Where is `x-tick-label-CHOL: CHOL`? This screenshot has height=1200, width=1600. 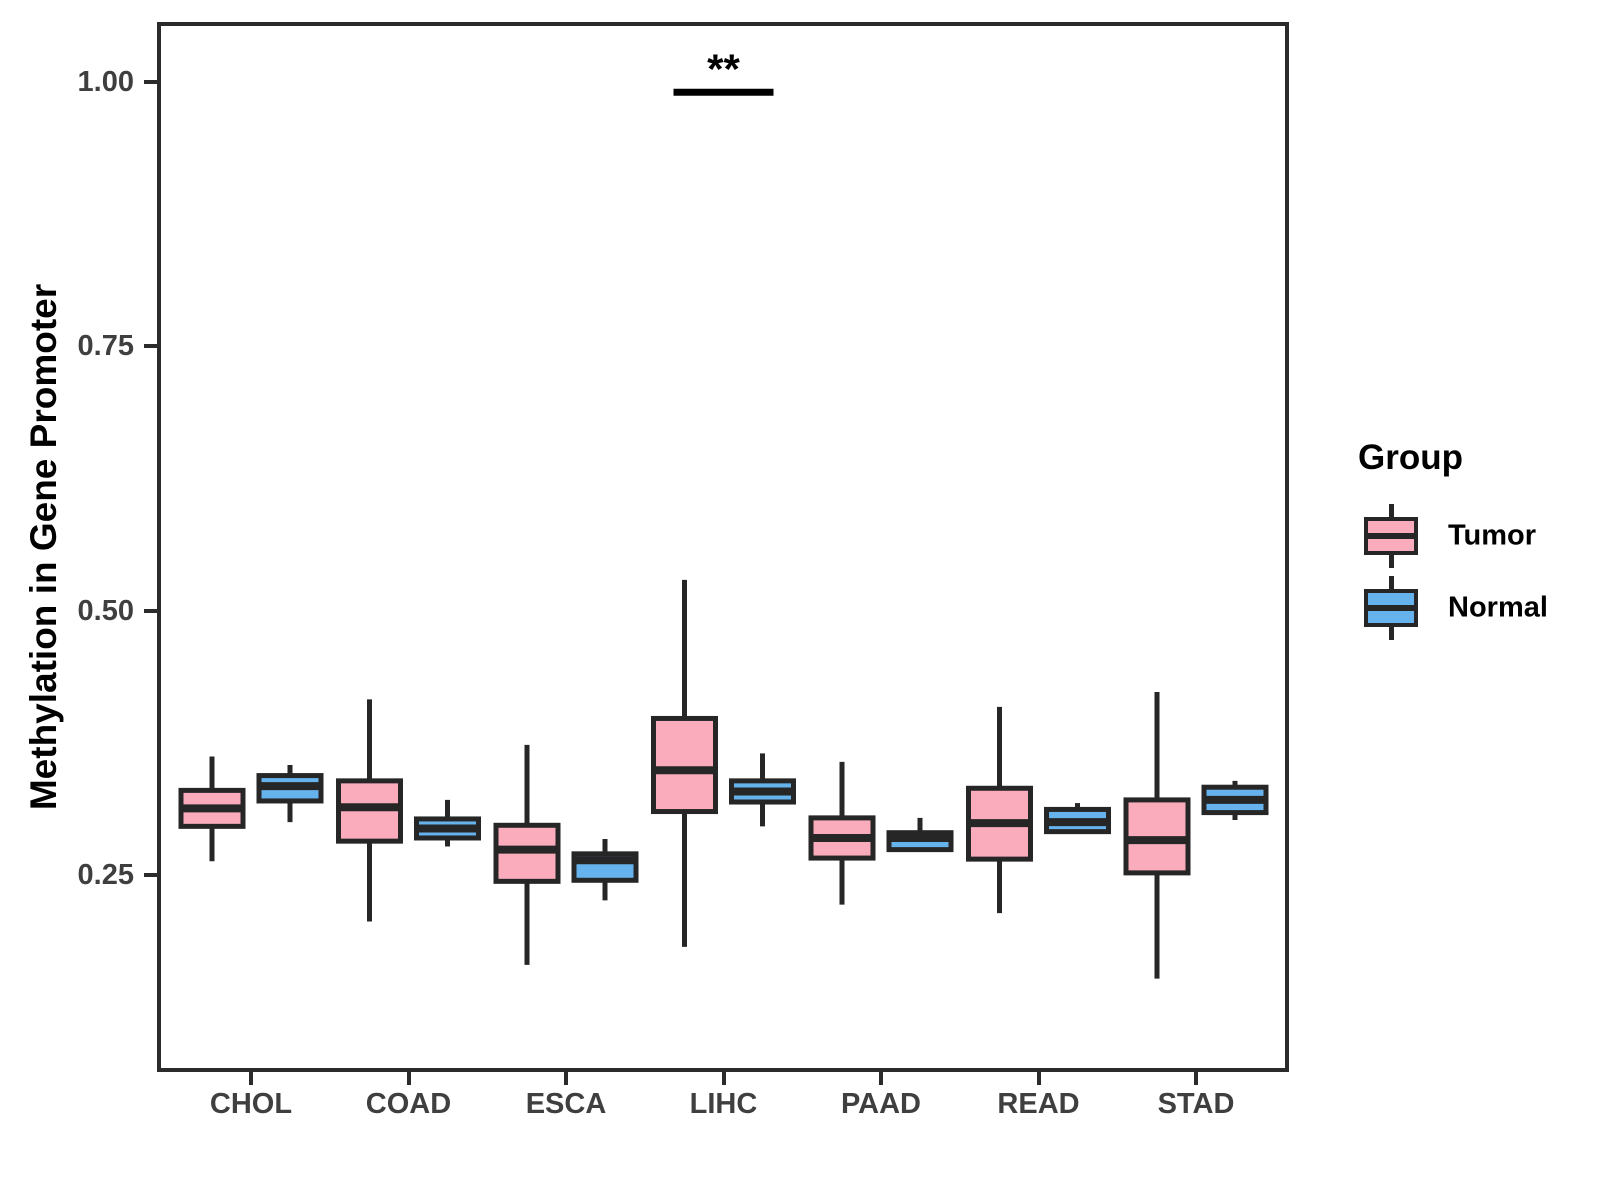
x-tick-label-CHOL: CHOL is located at coordinates (251, 1104).